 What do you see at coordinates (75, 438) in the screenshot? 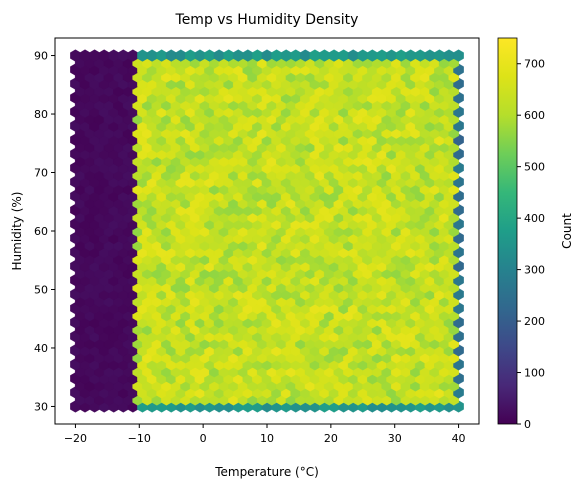
I see `x-tick-label: −20` at bounding box center [75, 438].